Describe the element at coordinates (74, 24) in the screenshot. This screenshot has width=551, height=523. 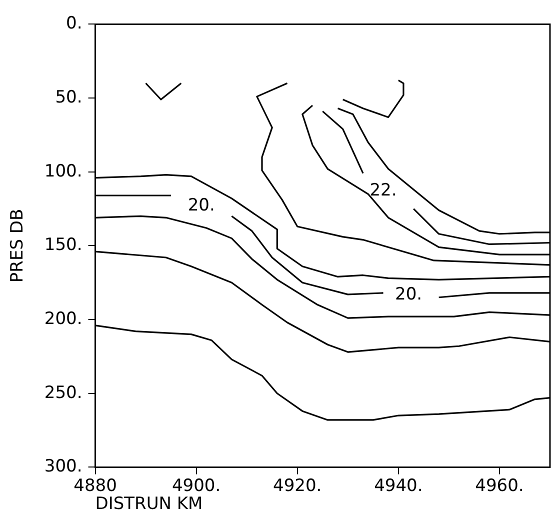
I see `y-tick-label: 0.` at that location.